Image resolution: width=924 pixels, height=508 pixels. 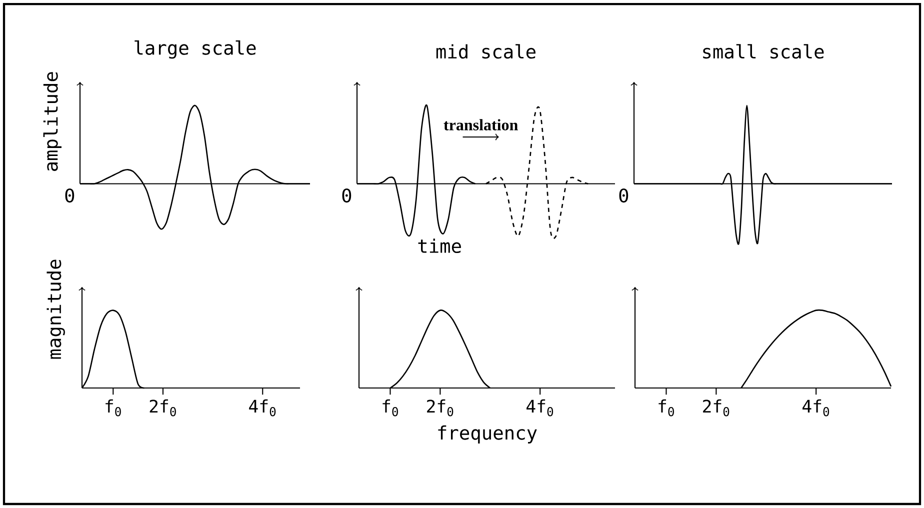 I want to click on y-axis-title: magnitude, so click(x=55, y=309).